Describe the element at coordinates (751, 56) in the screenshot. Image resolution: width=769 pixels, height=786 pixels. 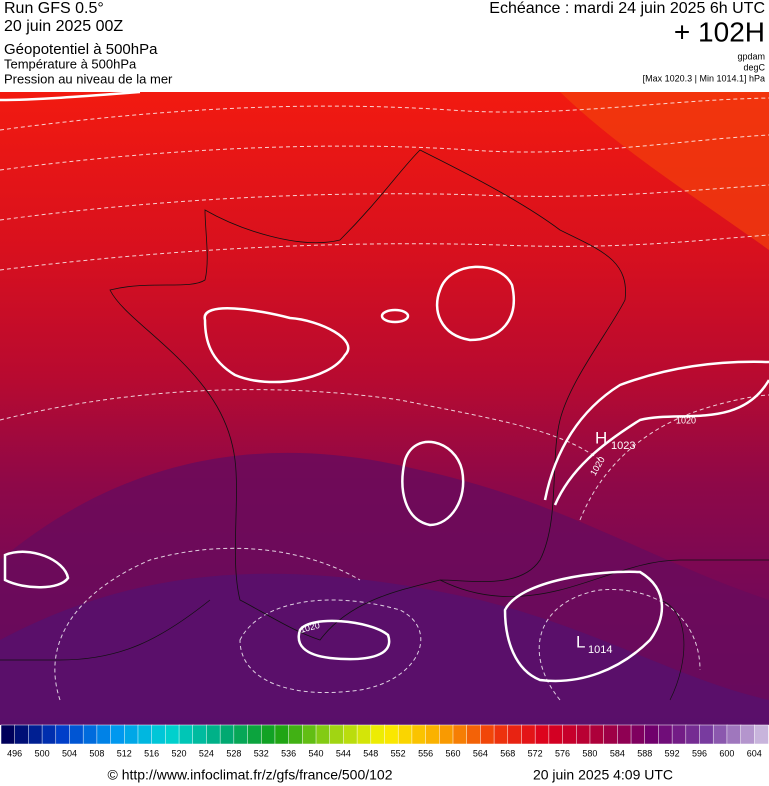
I see `unit-label: gpdam` at that location.